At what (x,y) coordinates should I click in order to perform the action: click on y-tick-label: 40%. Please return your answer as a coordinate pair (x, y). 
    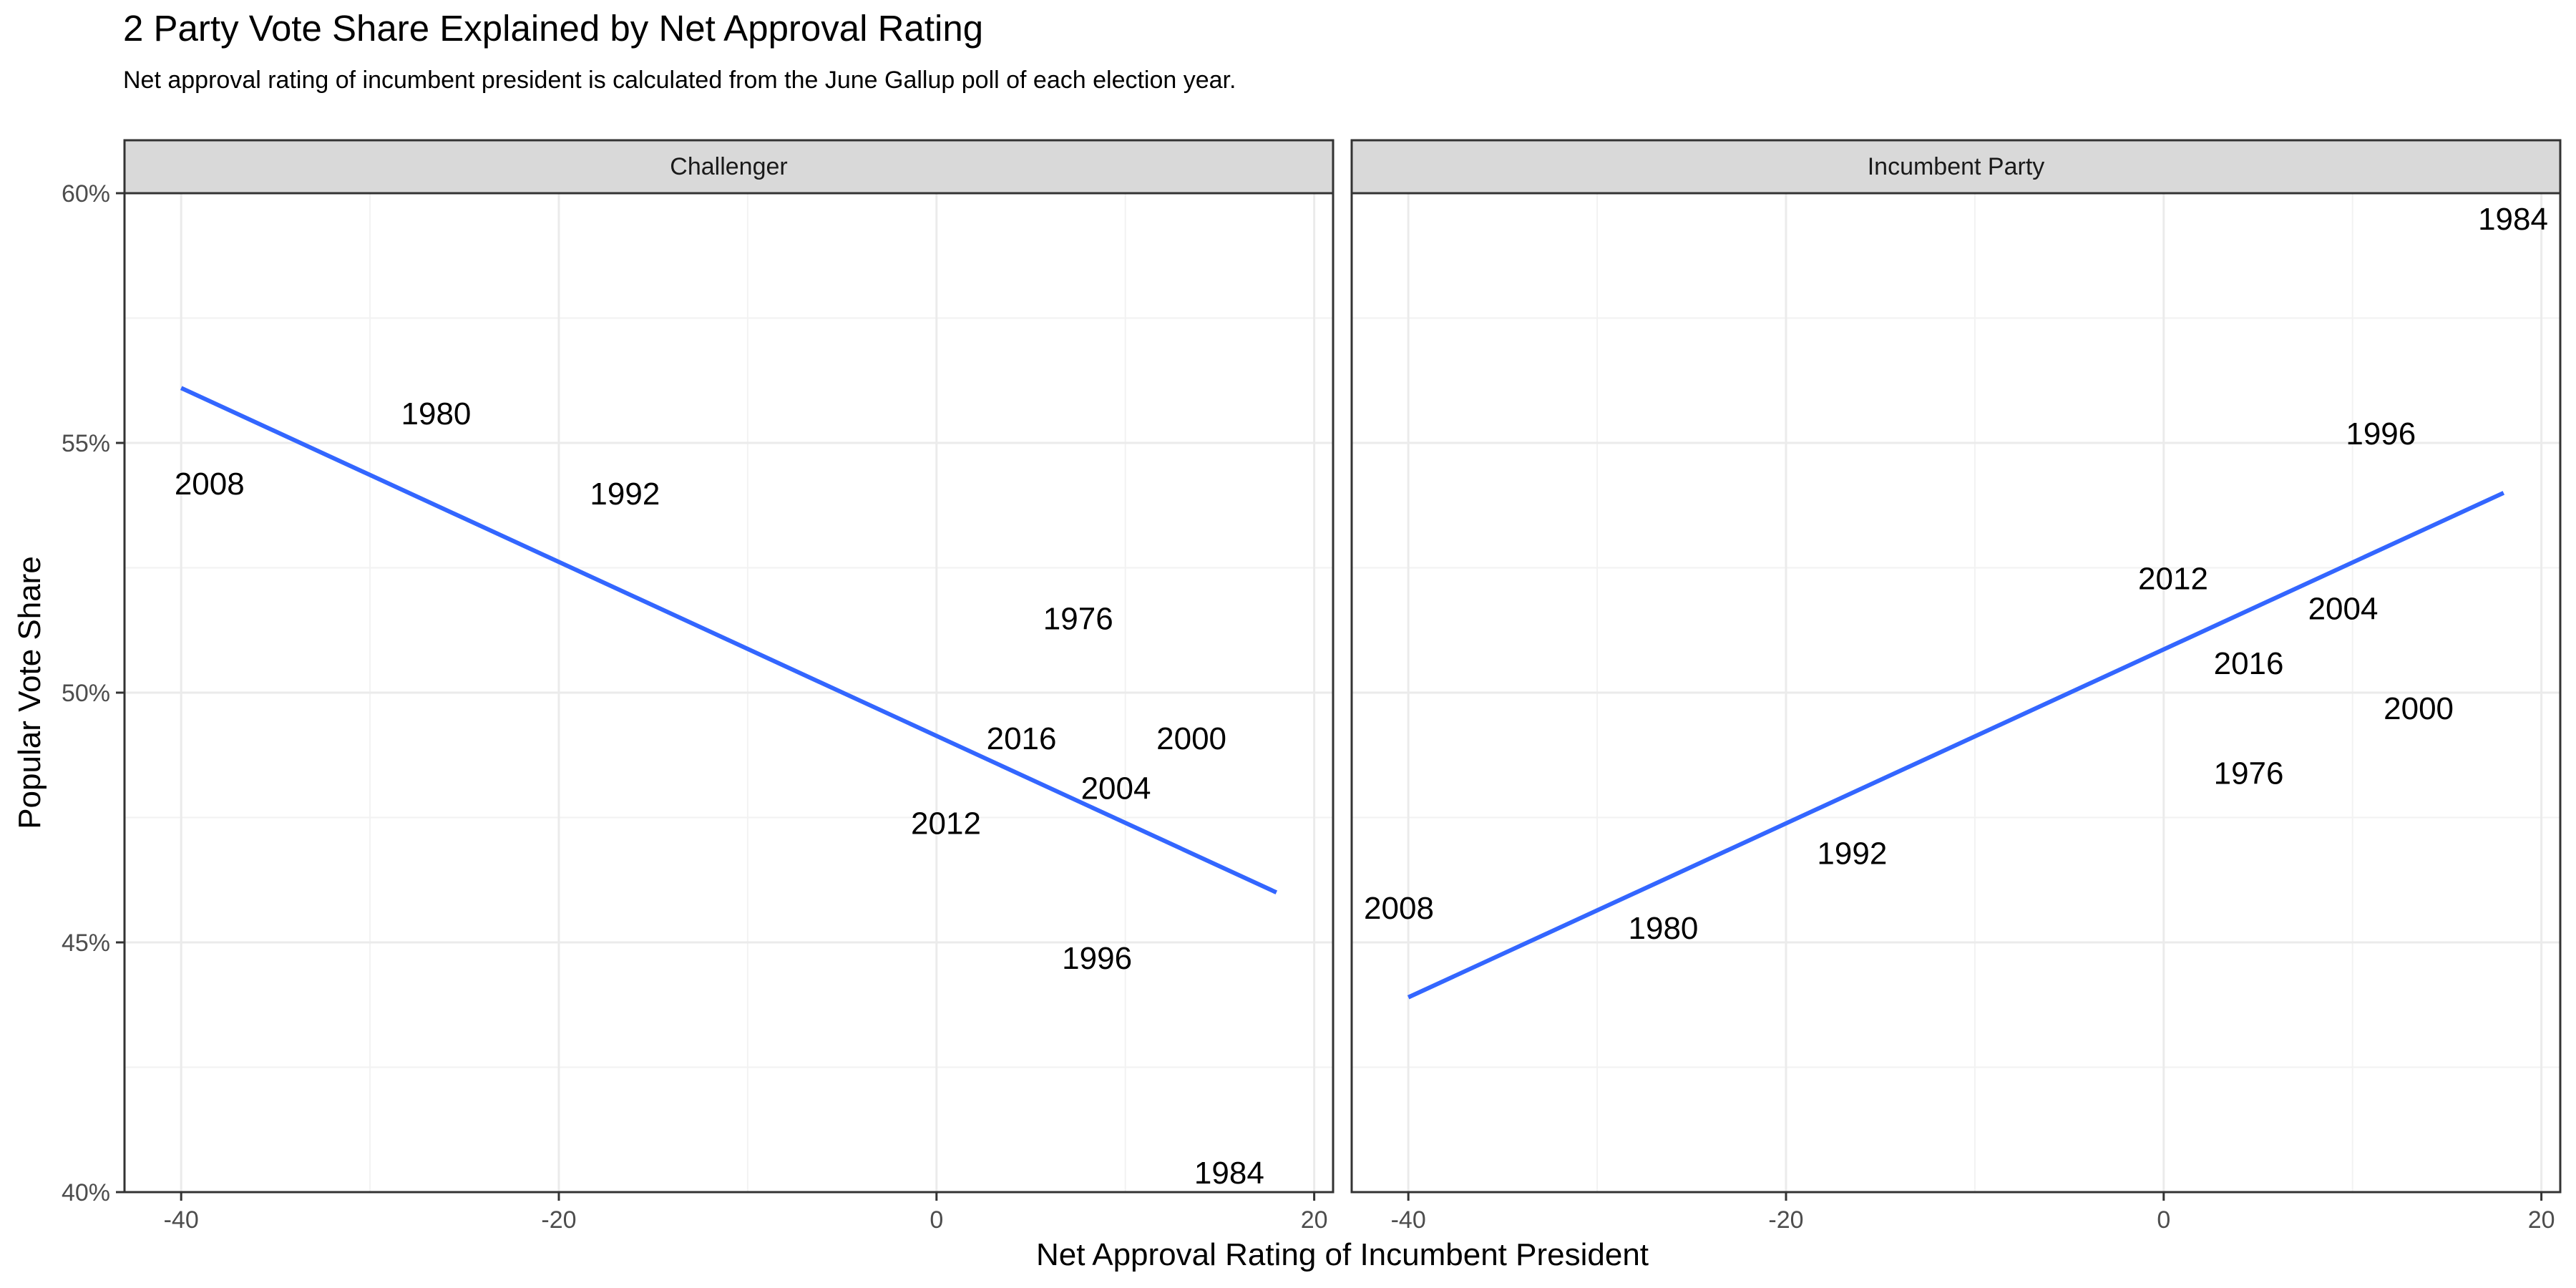
    Looking at the image, I should click on (86, 1192).